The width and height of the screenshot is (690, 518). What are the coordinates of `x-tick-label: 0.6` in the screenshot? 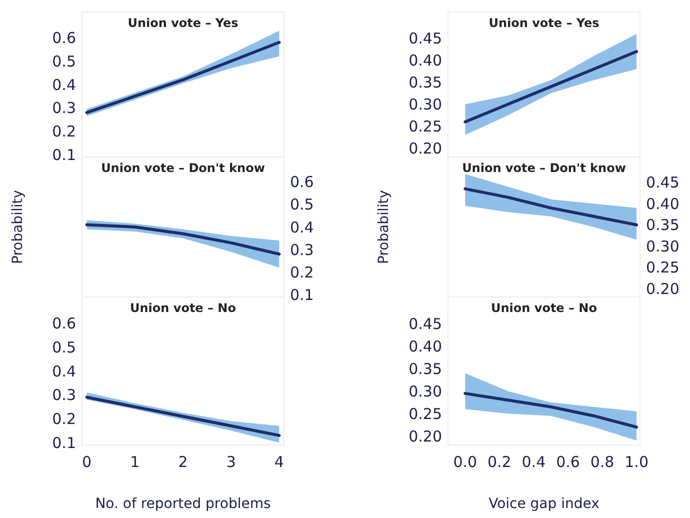 It's located at (568, 462).